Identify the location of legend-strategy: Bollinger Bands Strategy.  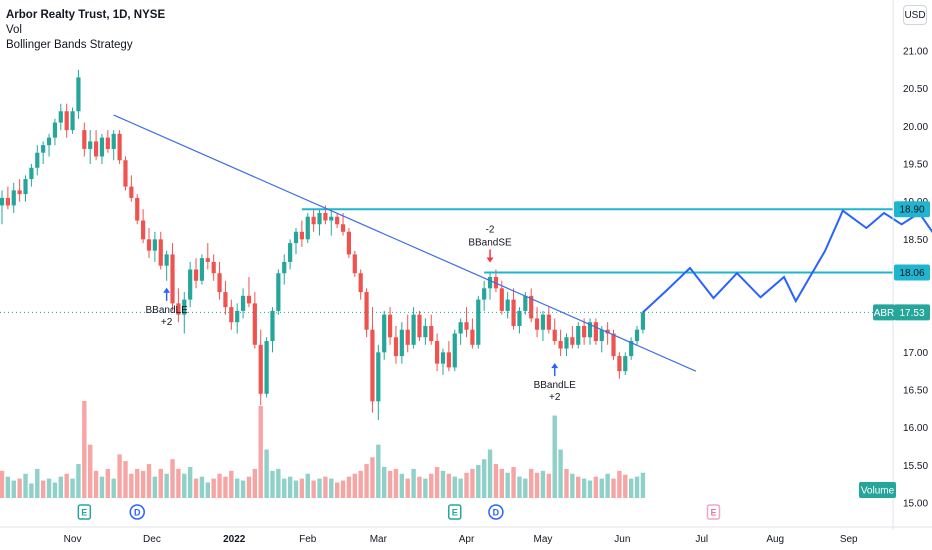
(69, 45).